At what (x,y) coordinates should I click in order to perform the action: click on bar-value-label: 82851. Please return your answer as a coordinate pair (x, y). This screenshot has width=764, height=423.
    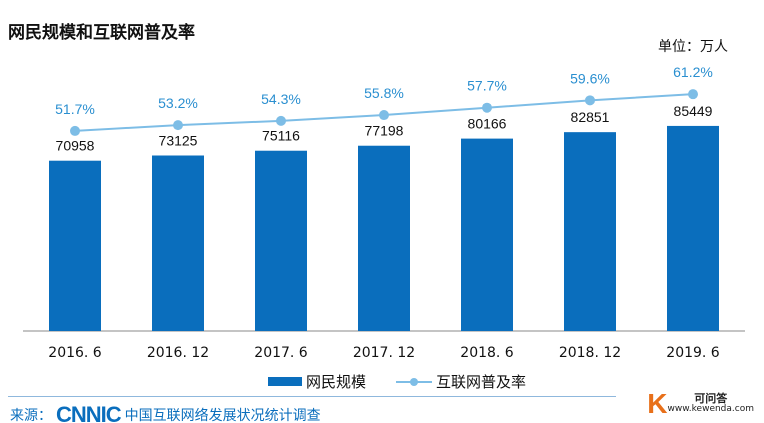
    Looking at the image, I should click on (590, 117).